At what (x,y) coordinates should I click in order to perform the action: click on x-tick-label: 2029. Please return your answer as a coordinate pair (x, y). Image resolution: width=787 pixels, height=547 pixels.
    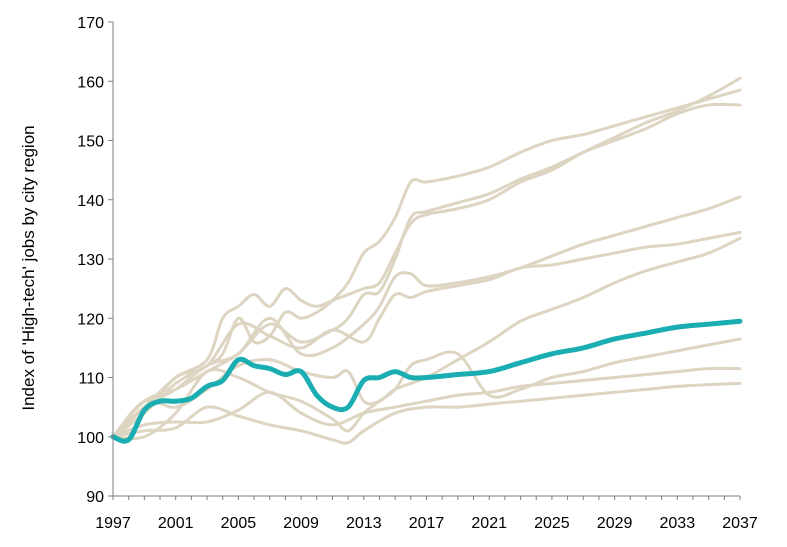
    Looking at the image, I should click on (615, 523).